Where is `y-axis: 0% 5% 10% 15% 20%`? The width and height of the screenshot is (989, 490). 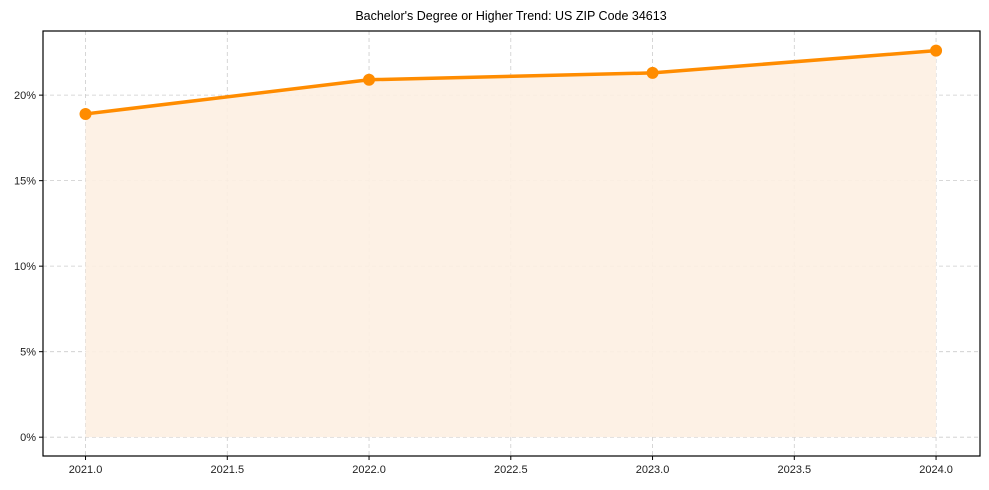
y-axis: 0% 5% 10% 15% 20% is located at coordinates (28, 267).